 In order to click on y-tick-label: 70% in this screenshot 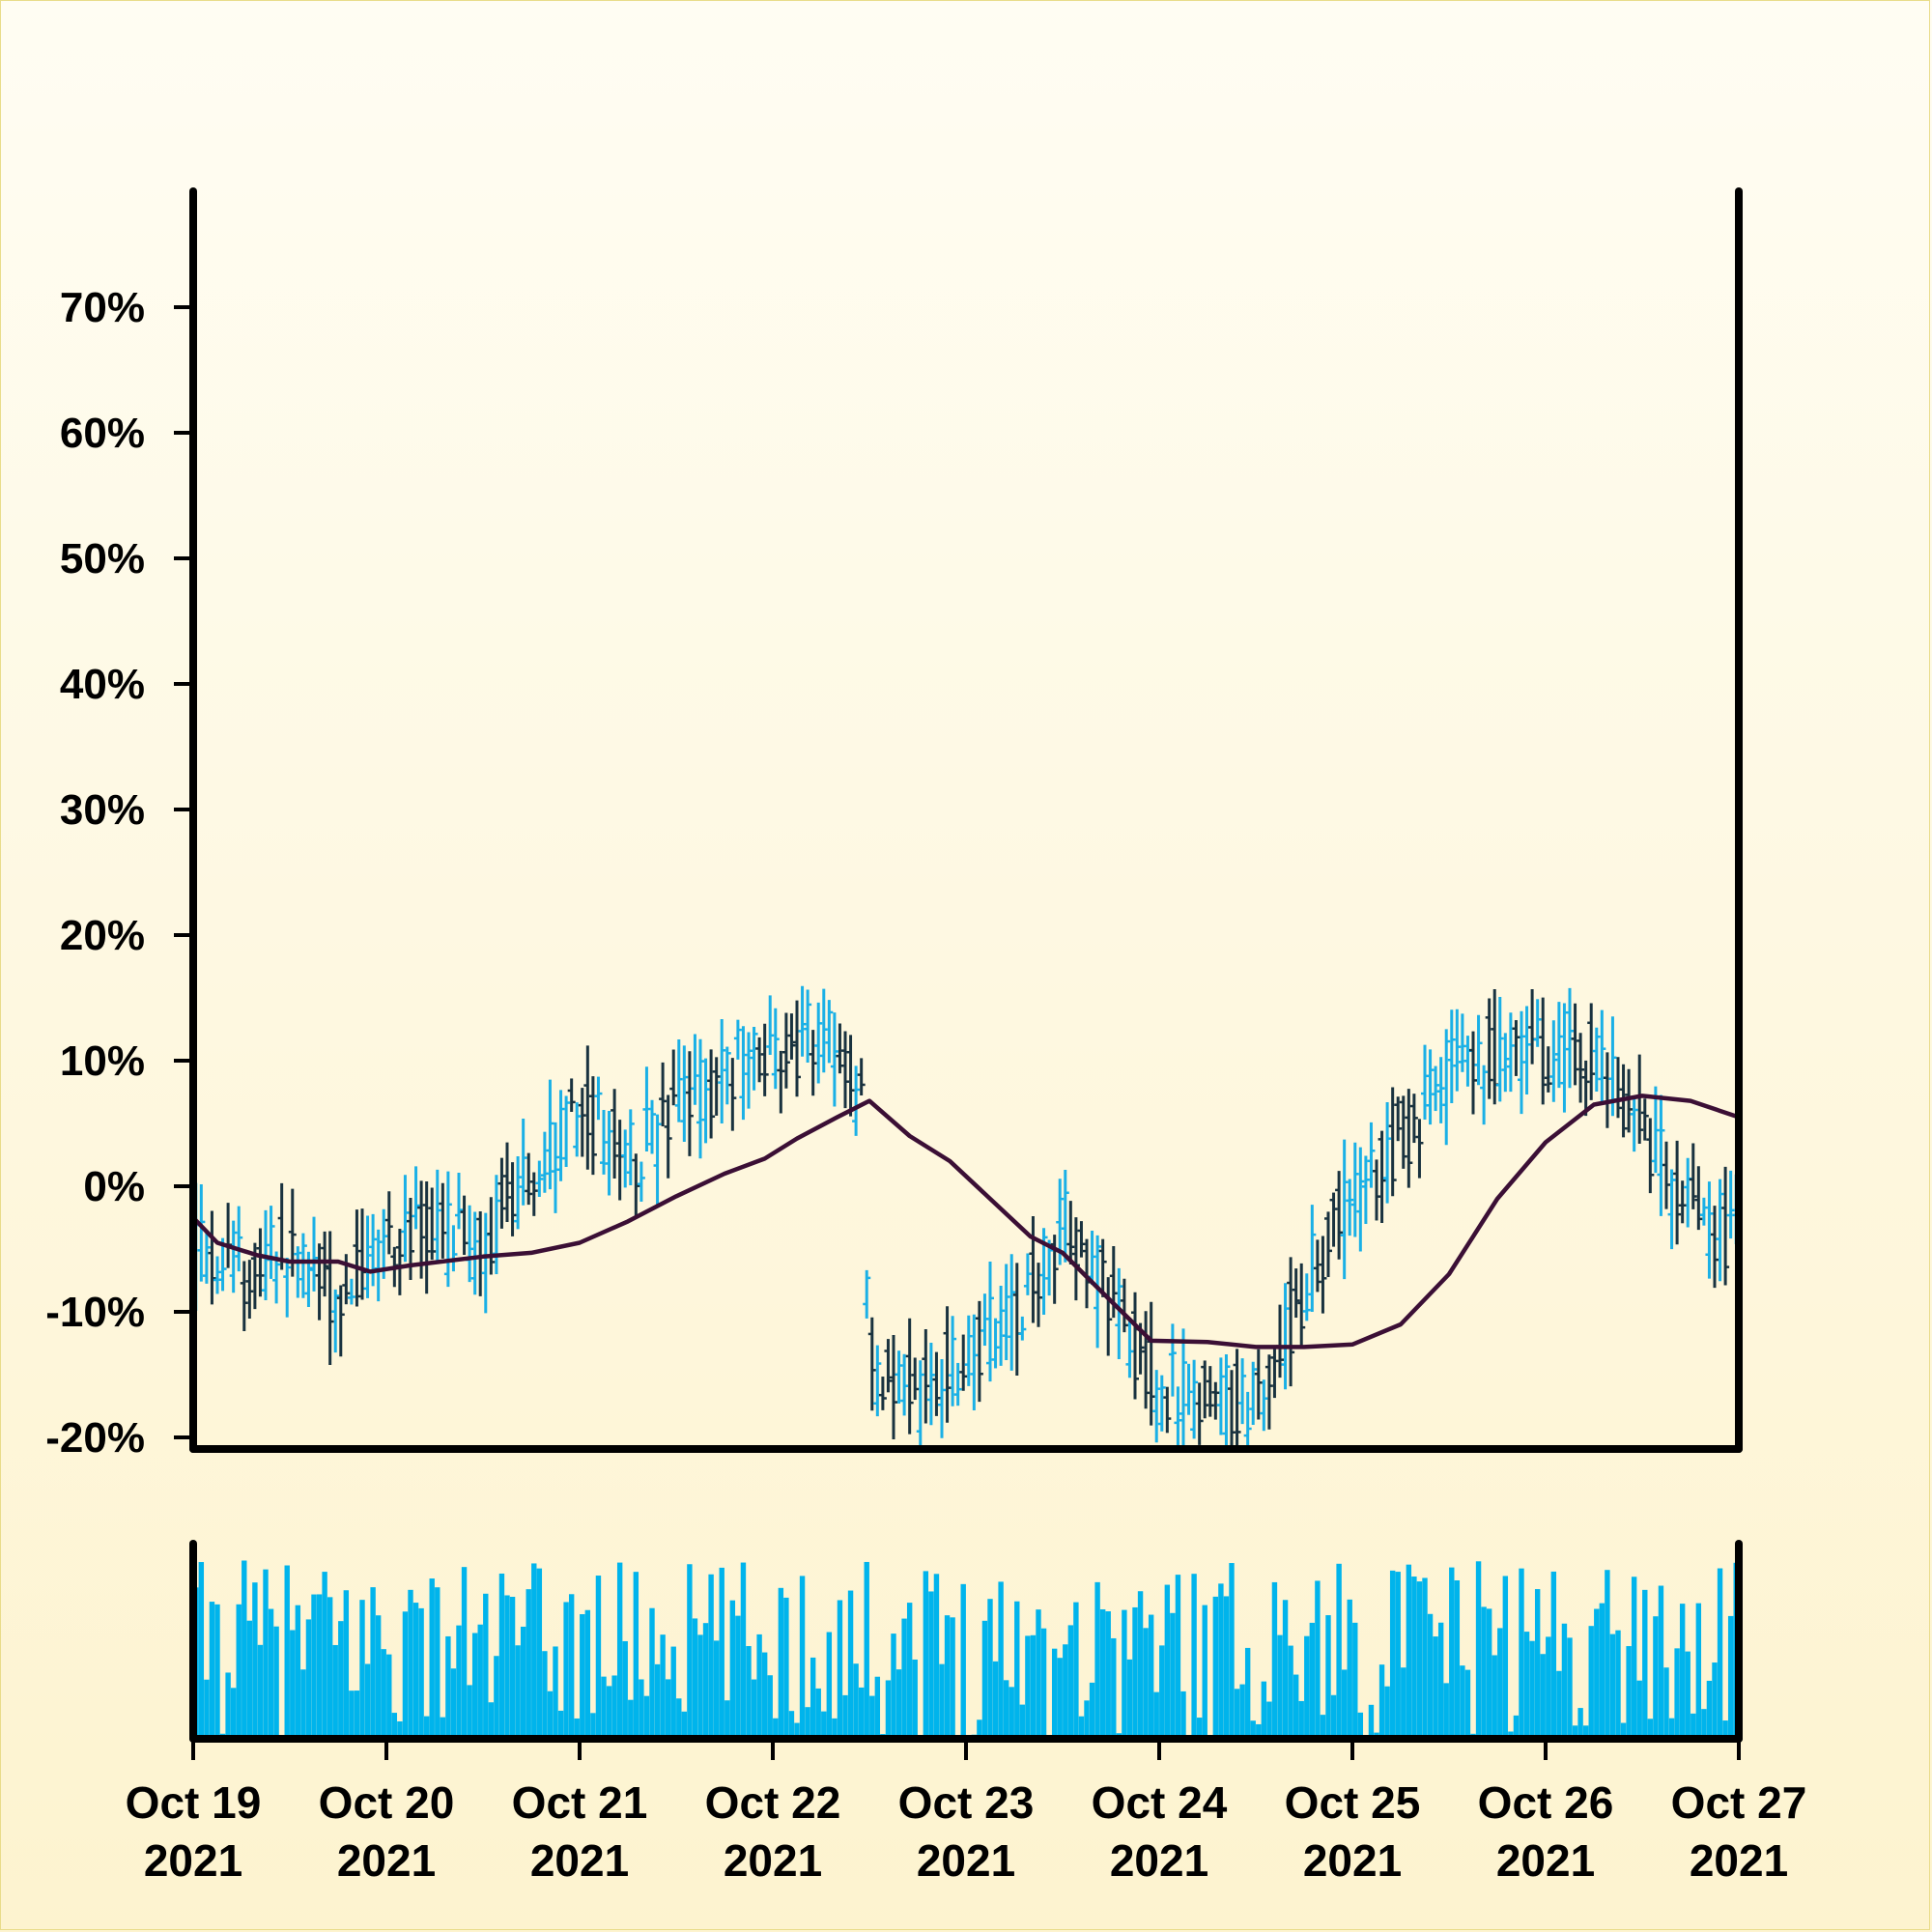, I will do `click(102, 307)`.